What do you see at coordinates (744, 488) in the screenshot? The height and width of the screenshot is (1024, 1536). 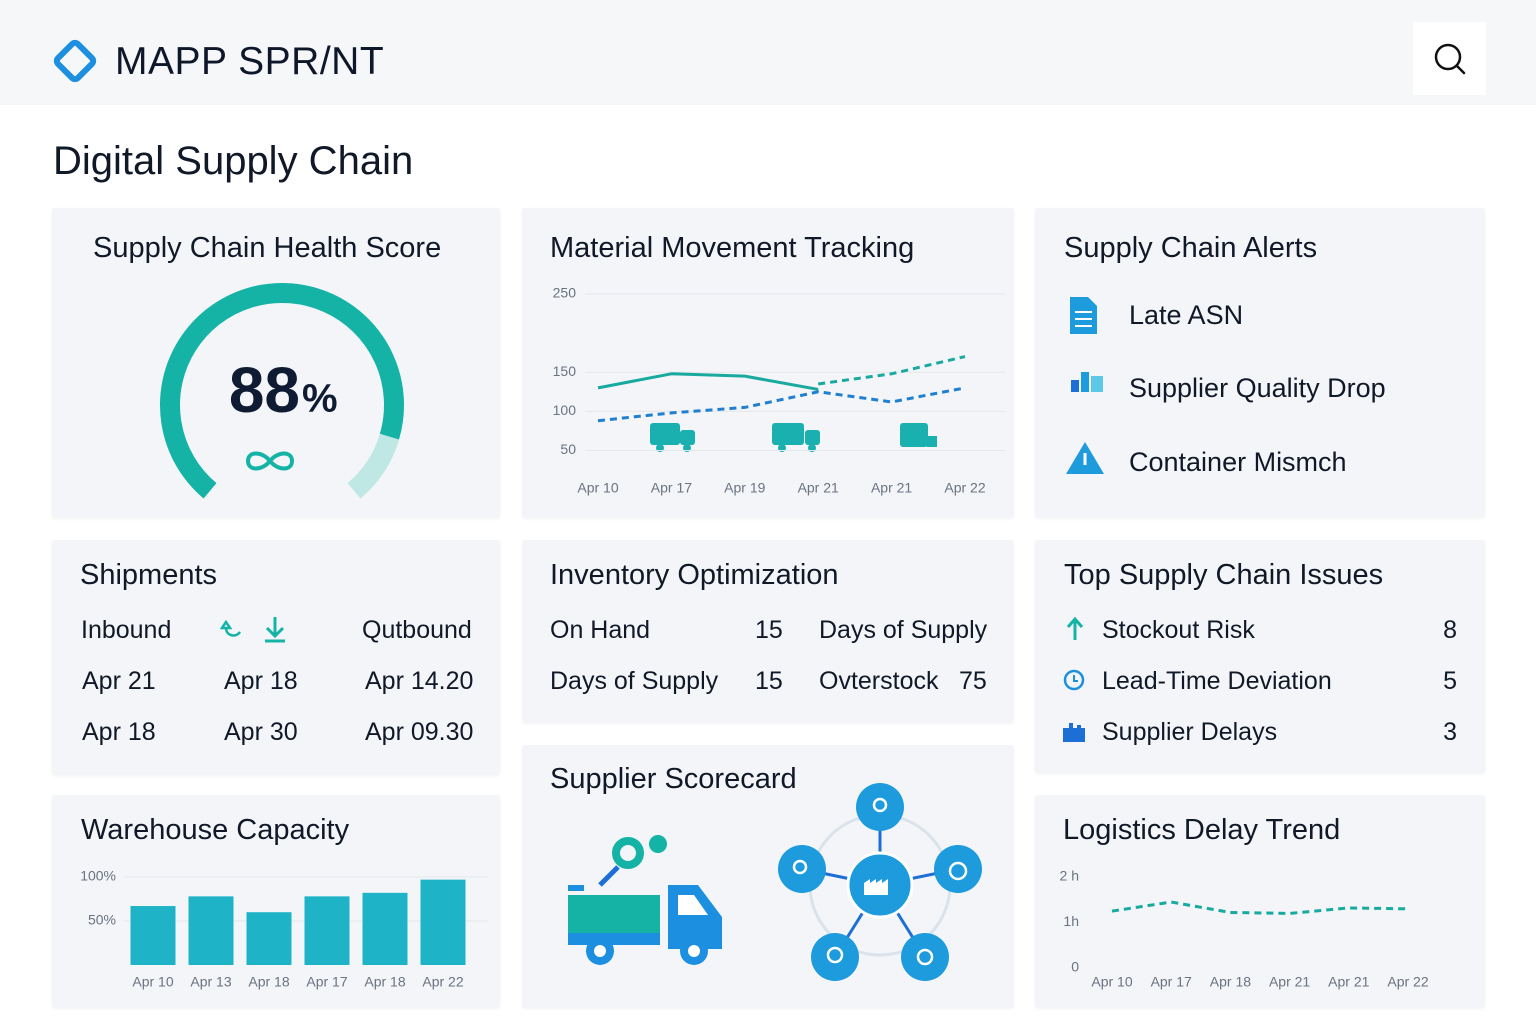 I see `x-tick-label: Apr 19` at bounding box center [744, 488].